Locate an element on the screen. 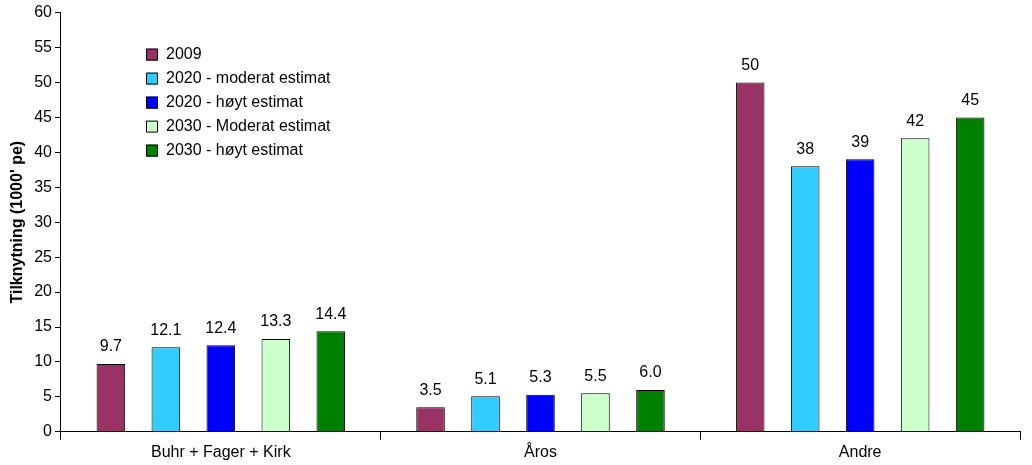 This screenshot has height=465, width=1032. data-label: 9.7 is located at coordinates (111, 346).